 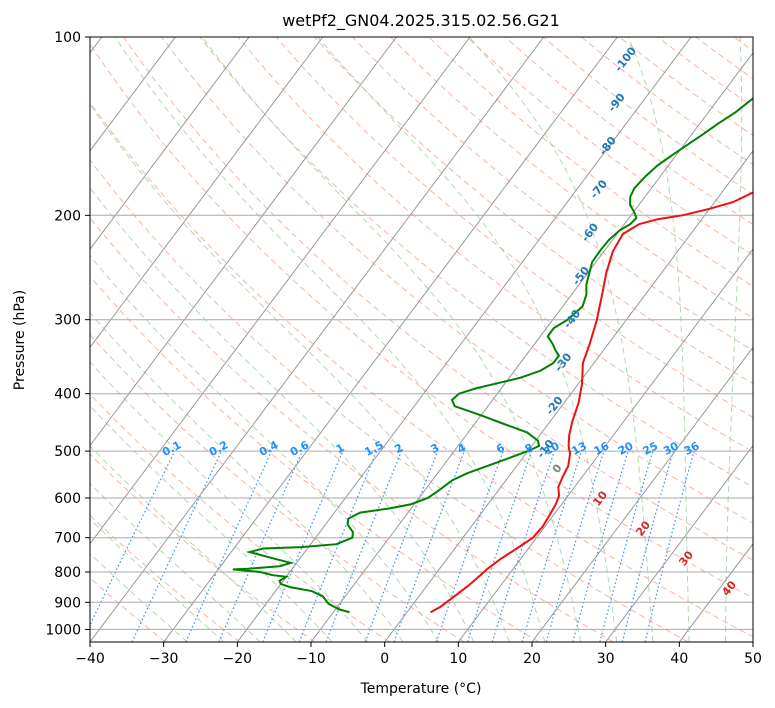 What do you see at coordinates (171, 448) in the screenshot?
I see `mixing-ratio-label: 0.1` at bounding box center [171, 448].